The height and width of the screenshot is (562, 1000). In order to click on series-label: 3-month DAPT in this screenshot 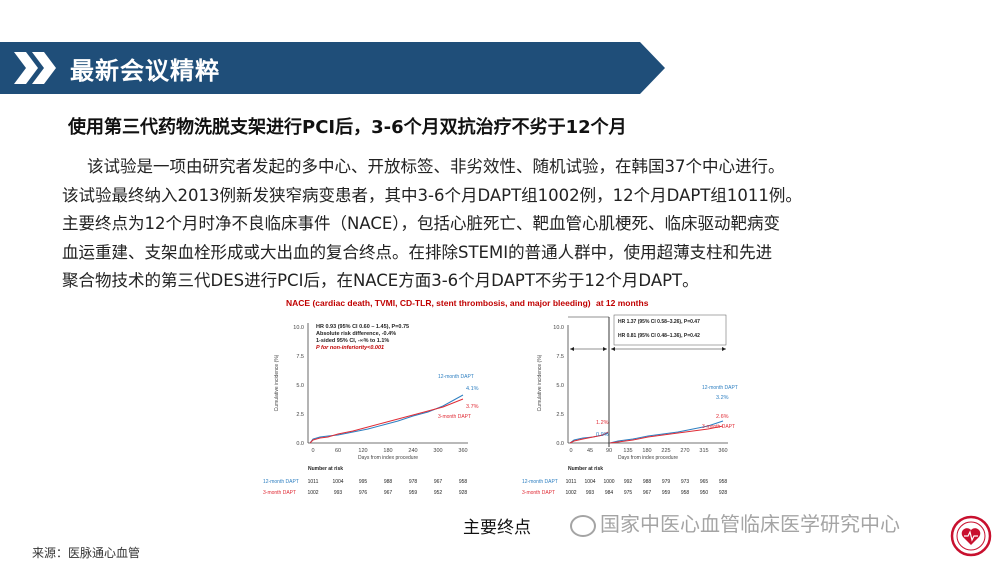, I will do `click(454, 417)`.